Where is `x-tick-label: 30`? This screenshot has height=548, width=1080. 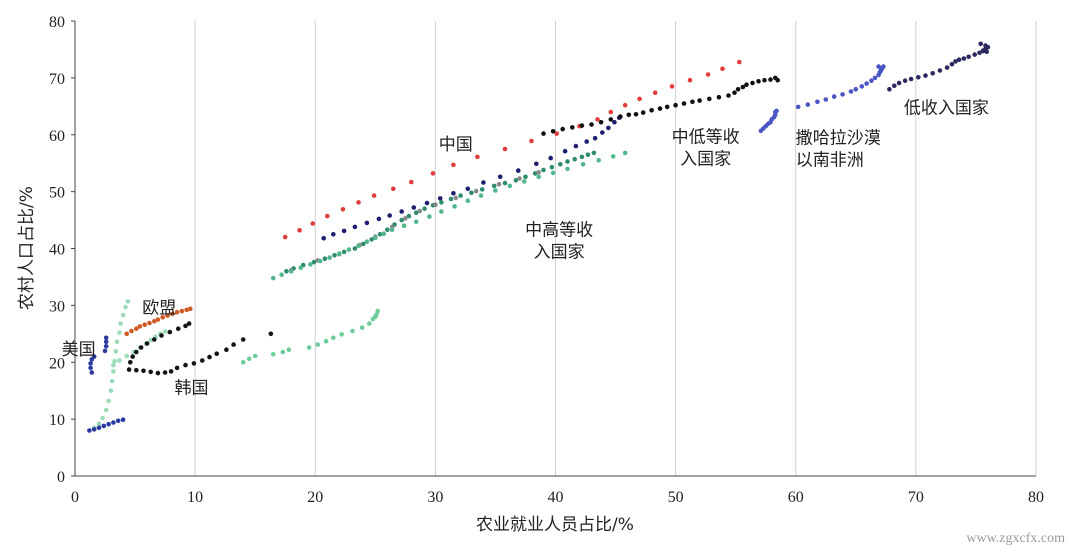
x-tick-label: 30 is located at coordinates (435, 497).